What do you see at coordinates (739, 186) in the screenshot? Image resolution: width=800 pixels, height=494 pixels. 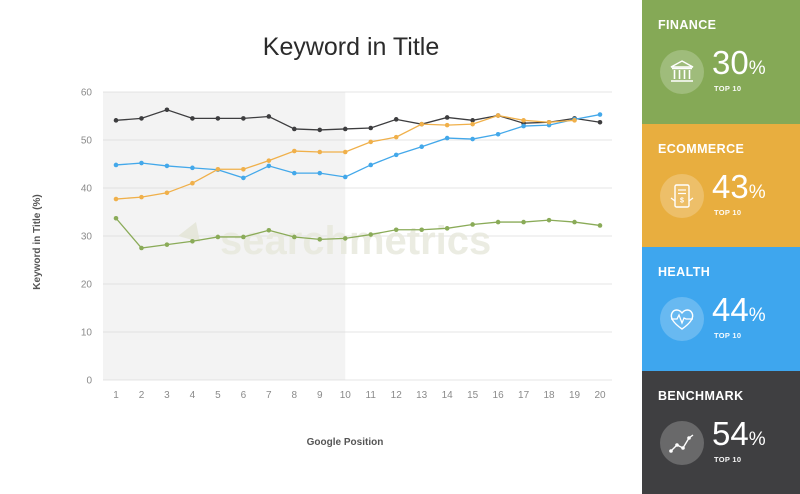 I see `ecommerce-percentage: 43%` at bounding box center [739, 186].